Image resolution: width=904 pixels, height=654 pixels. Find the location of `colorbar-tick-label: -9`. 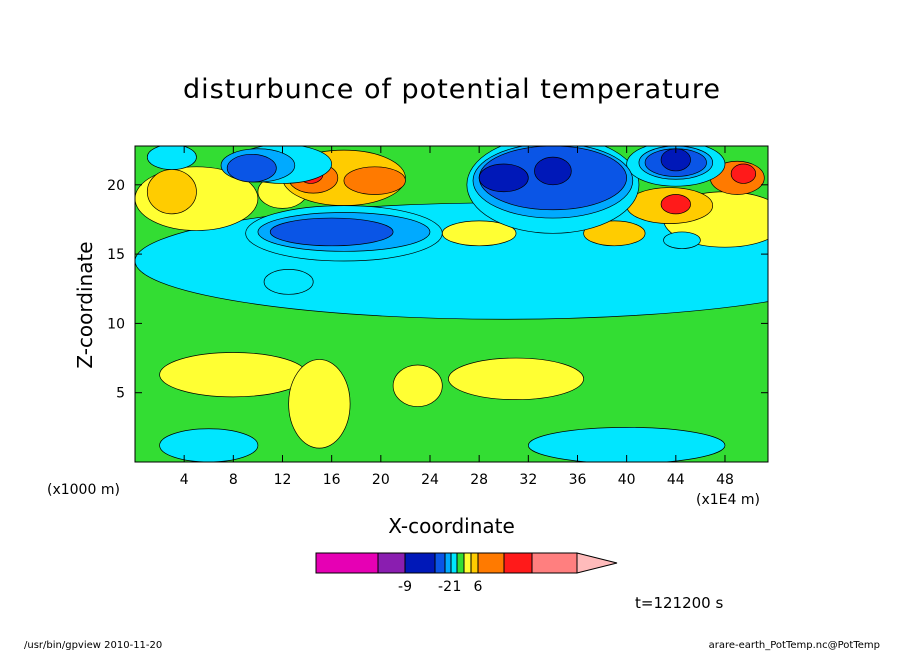

colorbar-tick-label: -9 is located at coordinates (405, 587).